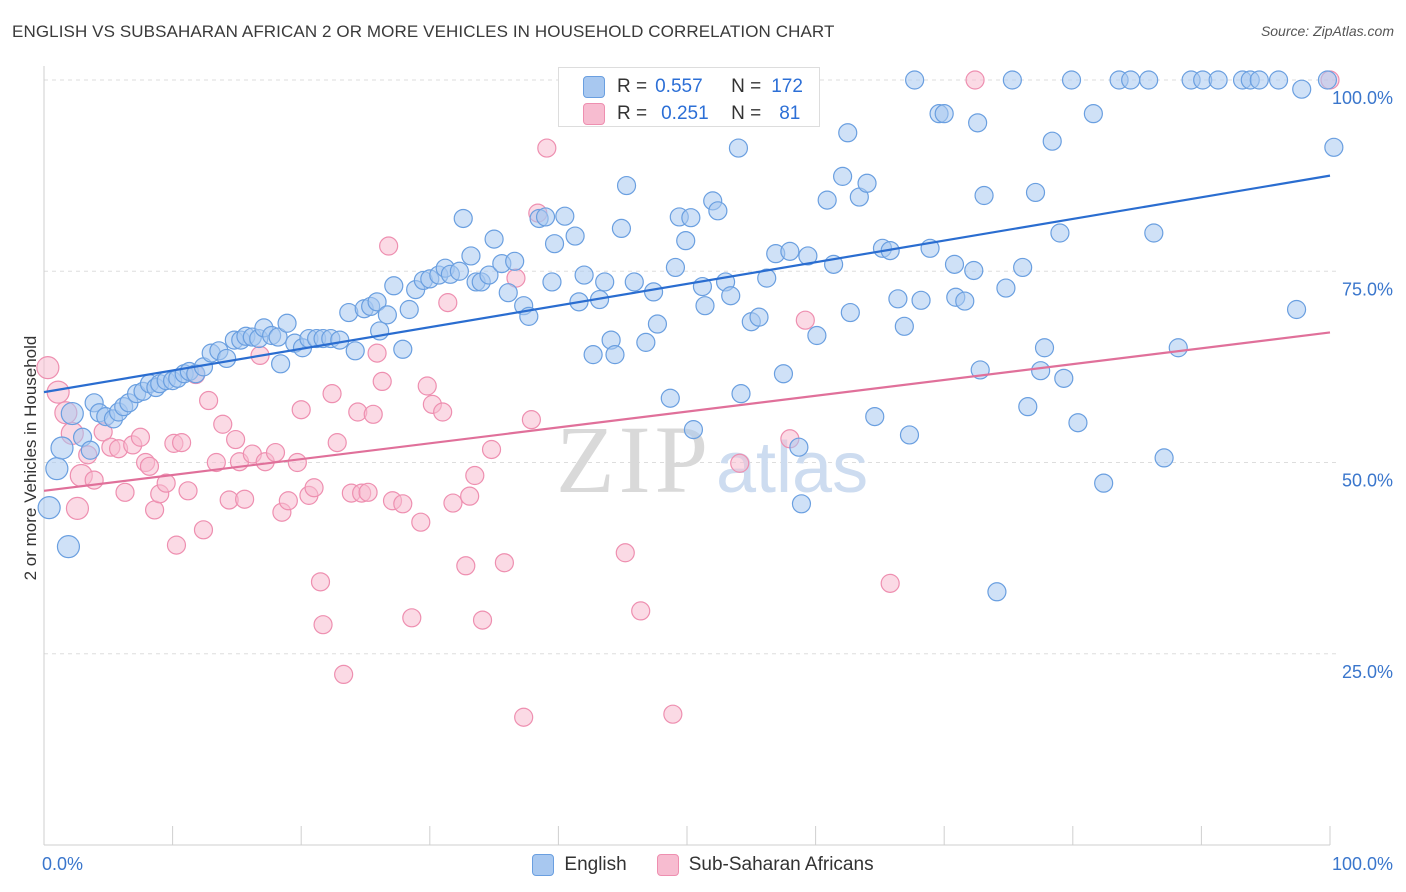  Describe the element at coordinates (679, 86) in the screenshot. I see `r-value: 0.557` at that location.